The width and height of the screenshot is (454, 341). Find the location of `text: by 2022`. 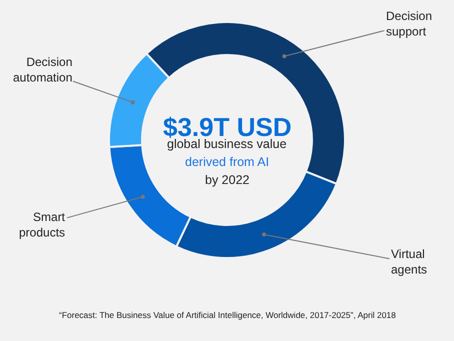

text: by 2022 is located at coordinates (227, 180).